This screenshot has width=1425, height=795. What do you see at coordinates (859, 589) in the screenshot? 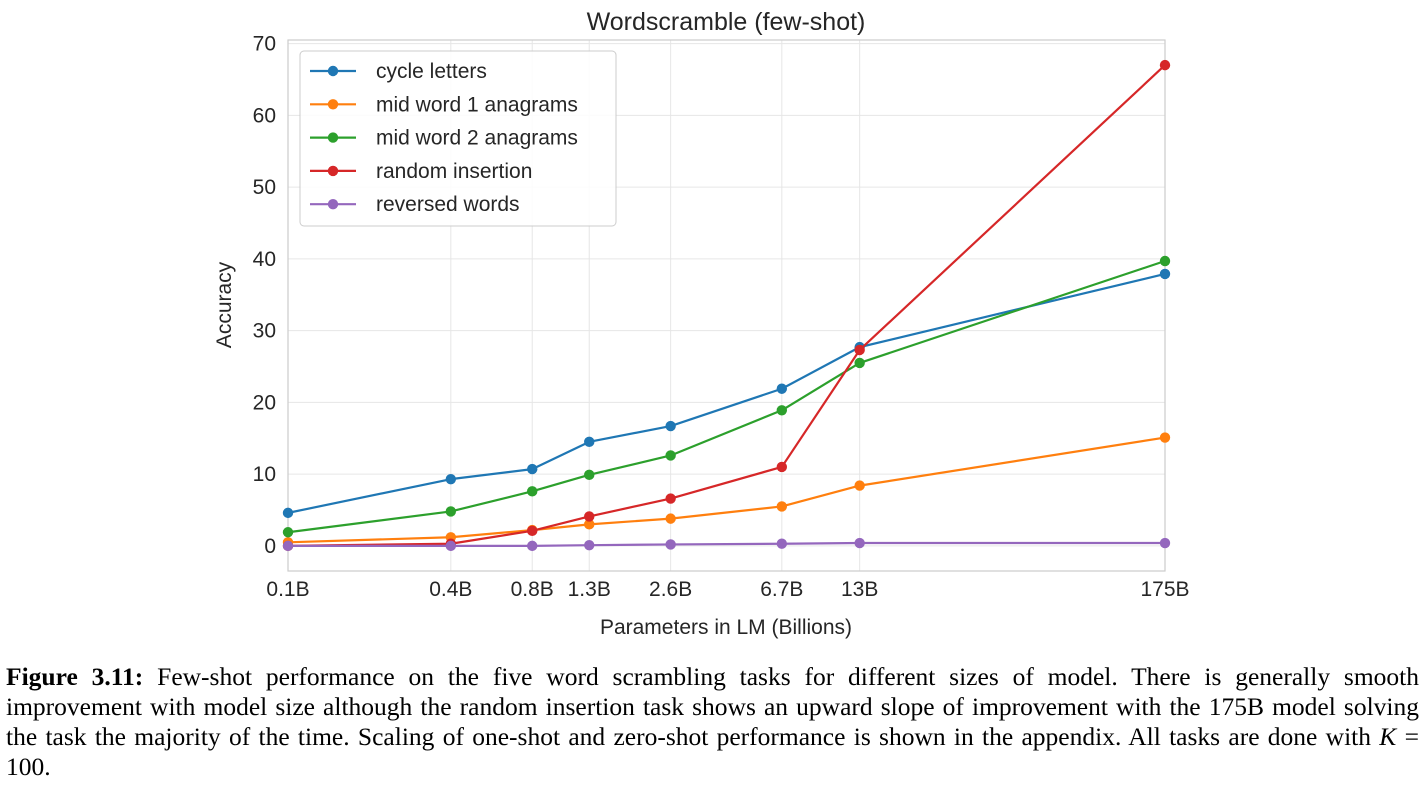
I see `x-tick-label: 13B` at bounding box center [859, 589].